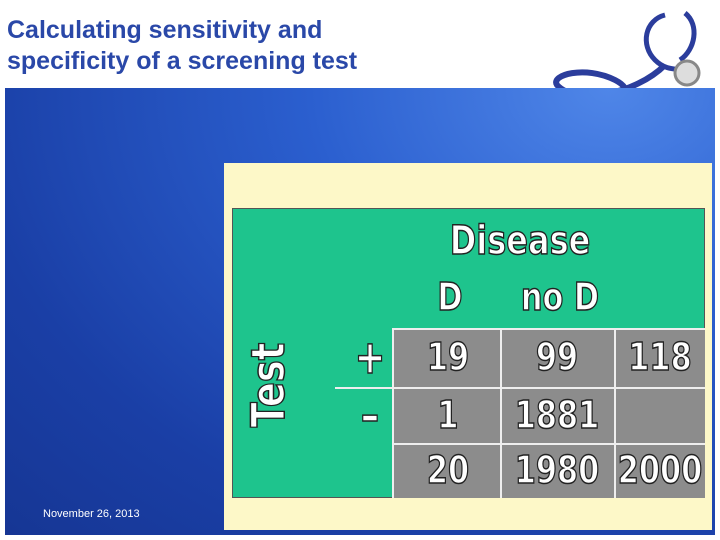 The image size is (720, 540). Describe the element at coordinates (450, 297) in the screenshot. I see `column-header: D` at that location.